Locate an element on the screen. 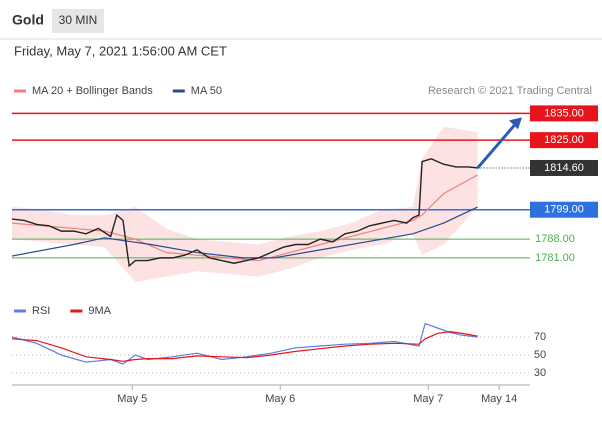 This screenshot has height=421, width=602. legend-label: RSI is located at coordinates (41, 311).